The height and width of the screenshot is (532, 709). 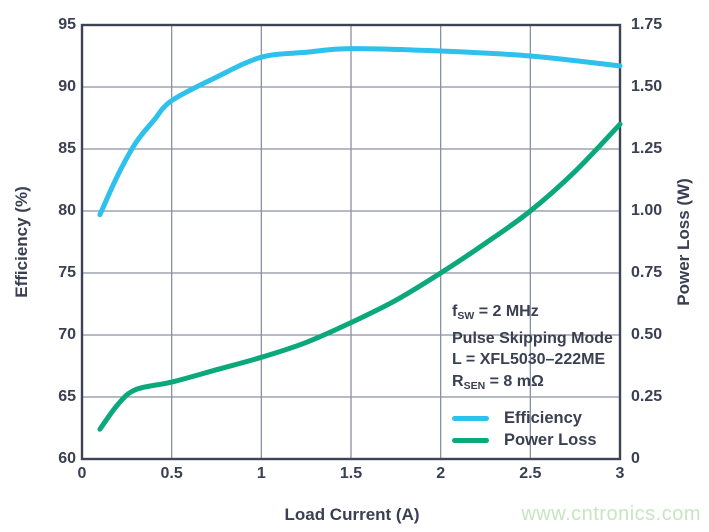 What do you see at coordinates (647, 210) in the screenshot?
I see `y-right-tick-label: 1.00` at bounding box center [647, 210].